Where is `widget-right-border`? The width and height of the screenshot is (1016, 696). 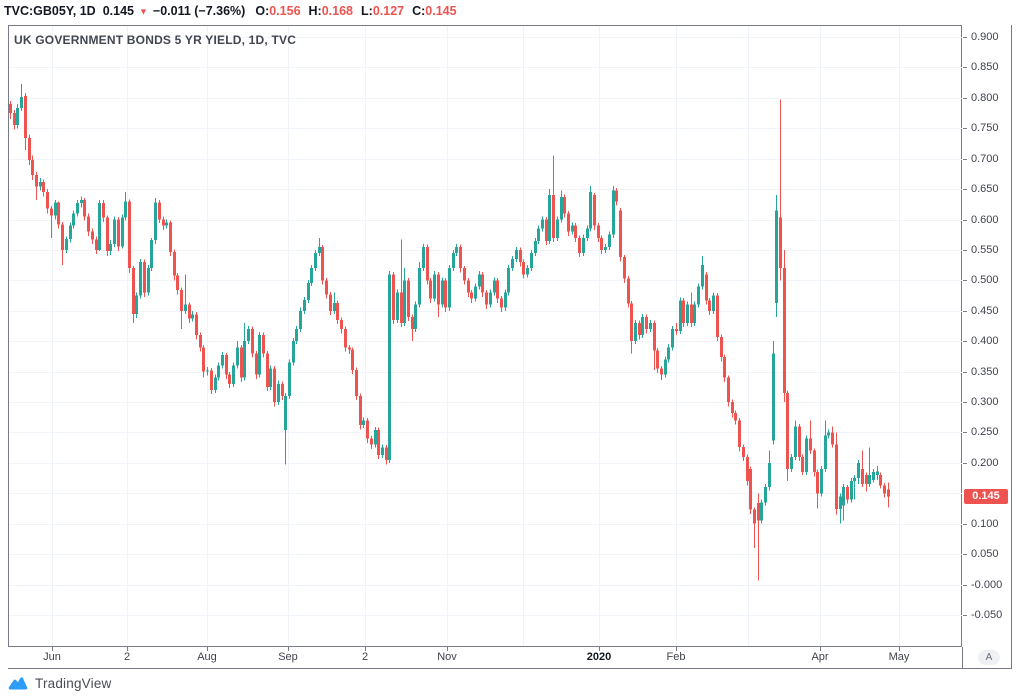
widget-right-border is located at coordinates (1011, 347).